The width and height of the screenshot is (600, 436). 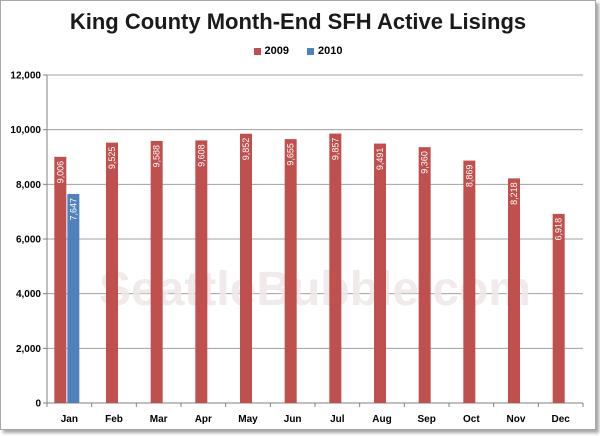 I want to click on bar-2009-jul, so click(x=335, y=268).